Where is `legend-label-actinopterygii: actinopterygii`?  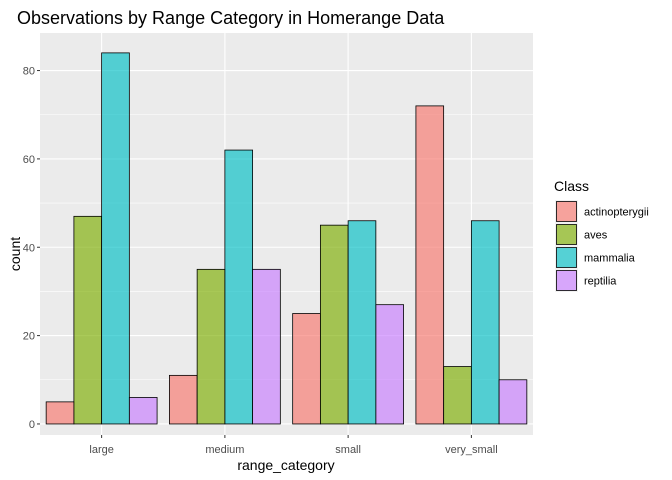
legend-label-actinopterygii: actinopterygii is located at coordinates (616, 213).